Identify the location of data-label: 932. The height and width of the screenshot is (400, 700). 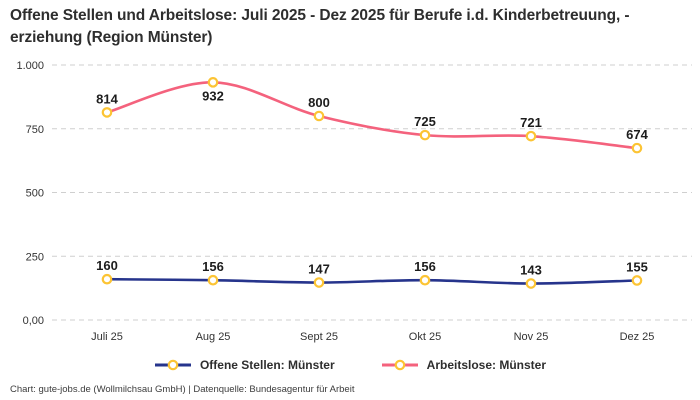
(213, 95).